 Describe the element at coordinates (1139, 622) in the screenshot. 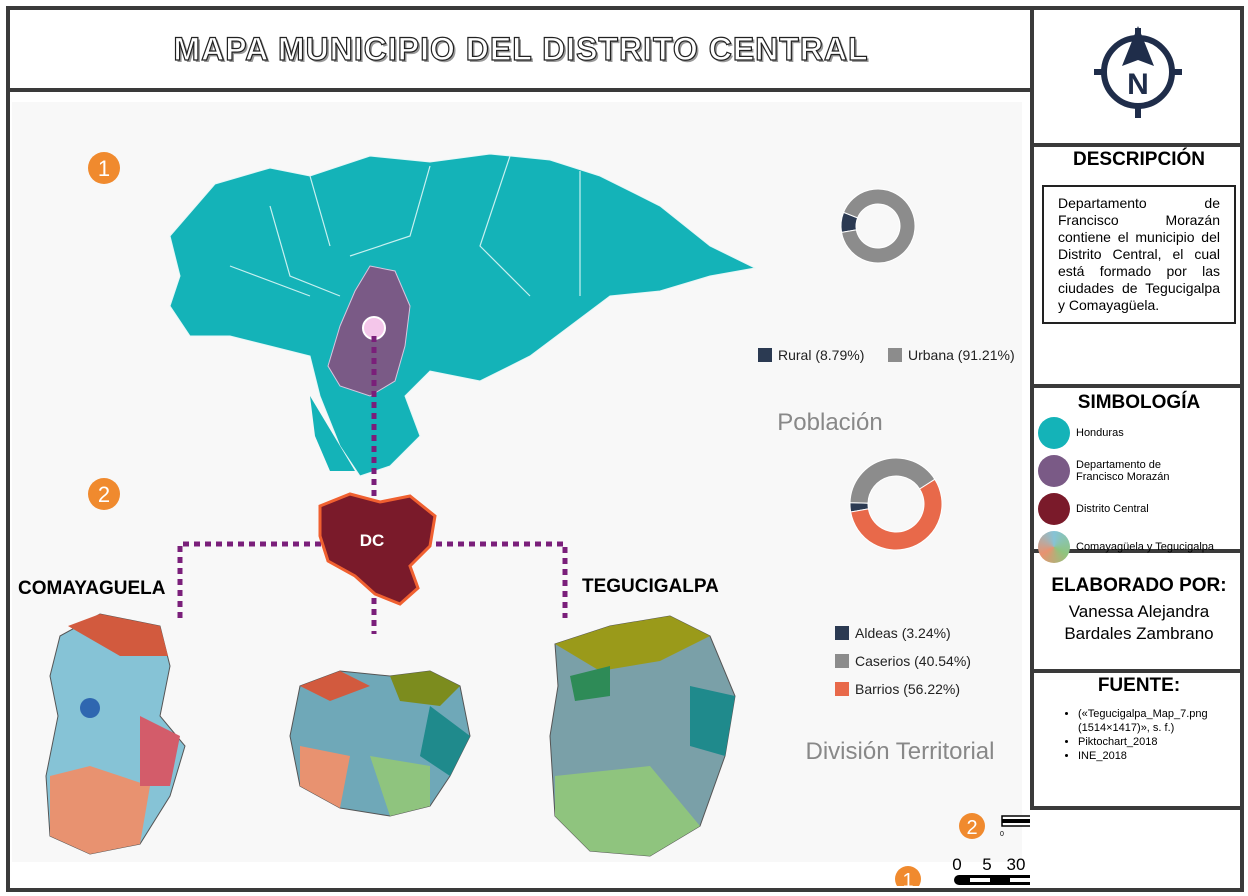

I see `author-name: Vanessa Alejandra Bardales Zambrano` at that location.